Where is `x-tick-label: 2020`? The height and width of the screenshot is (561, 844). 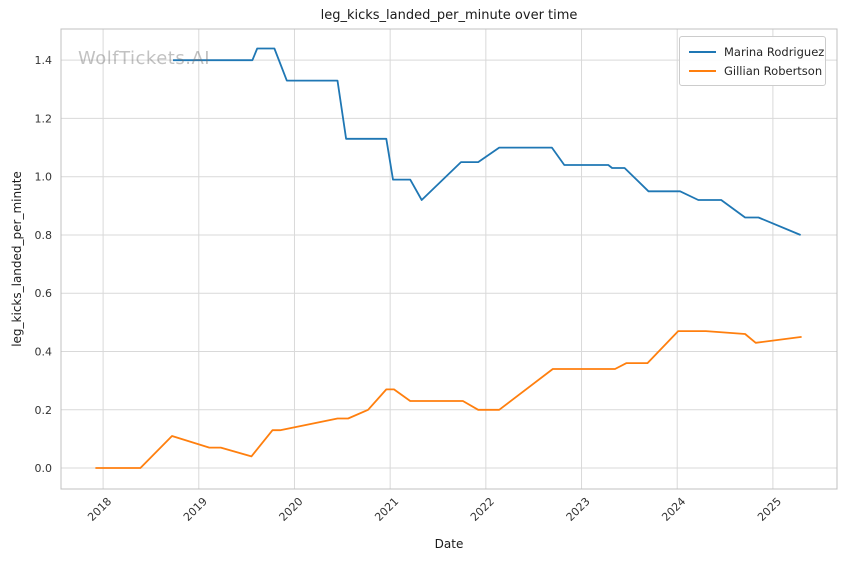
x-tick-label: 2020 is located at coordinates (291, 509).